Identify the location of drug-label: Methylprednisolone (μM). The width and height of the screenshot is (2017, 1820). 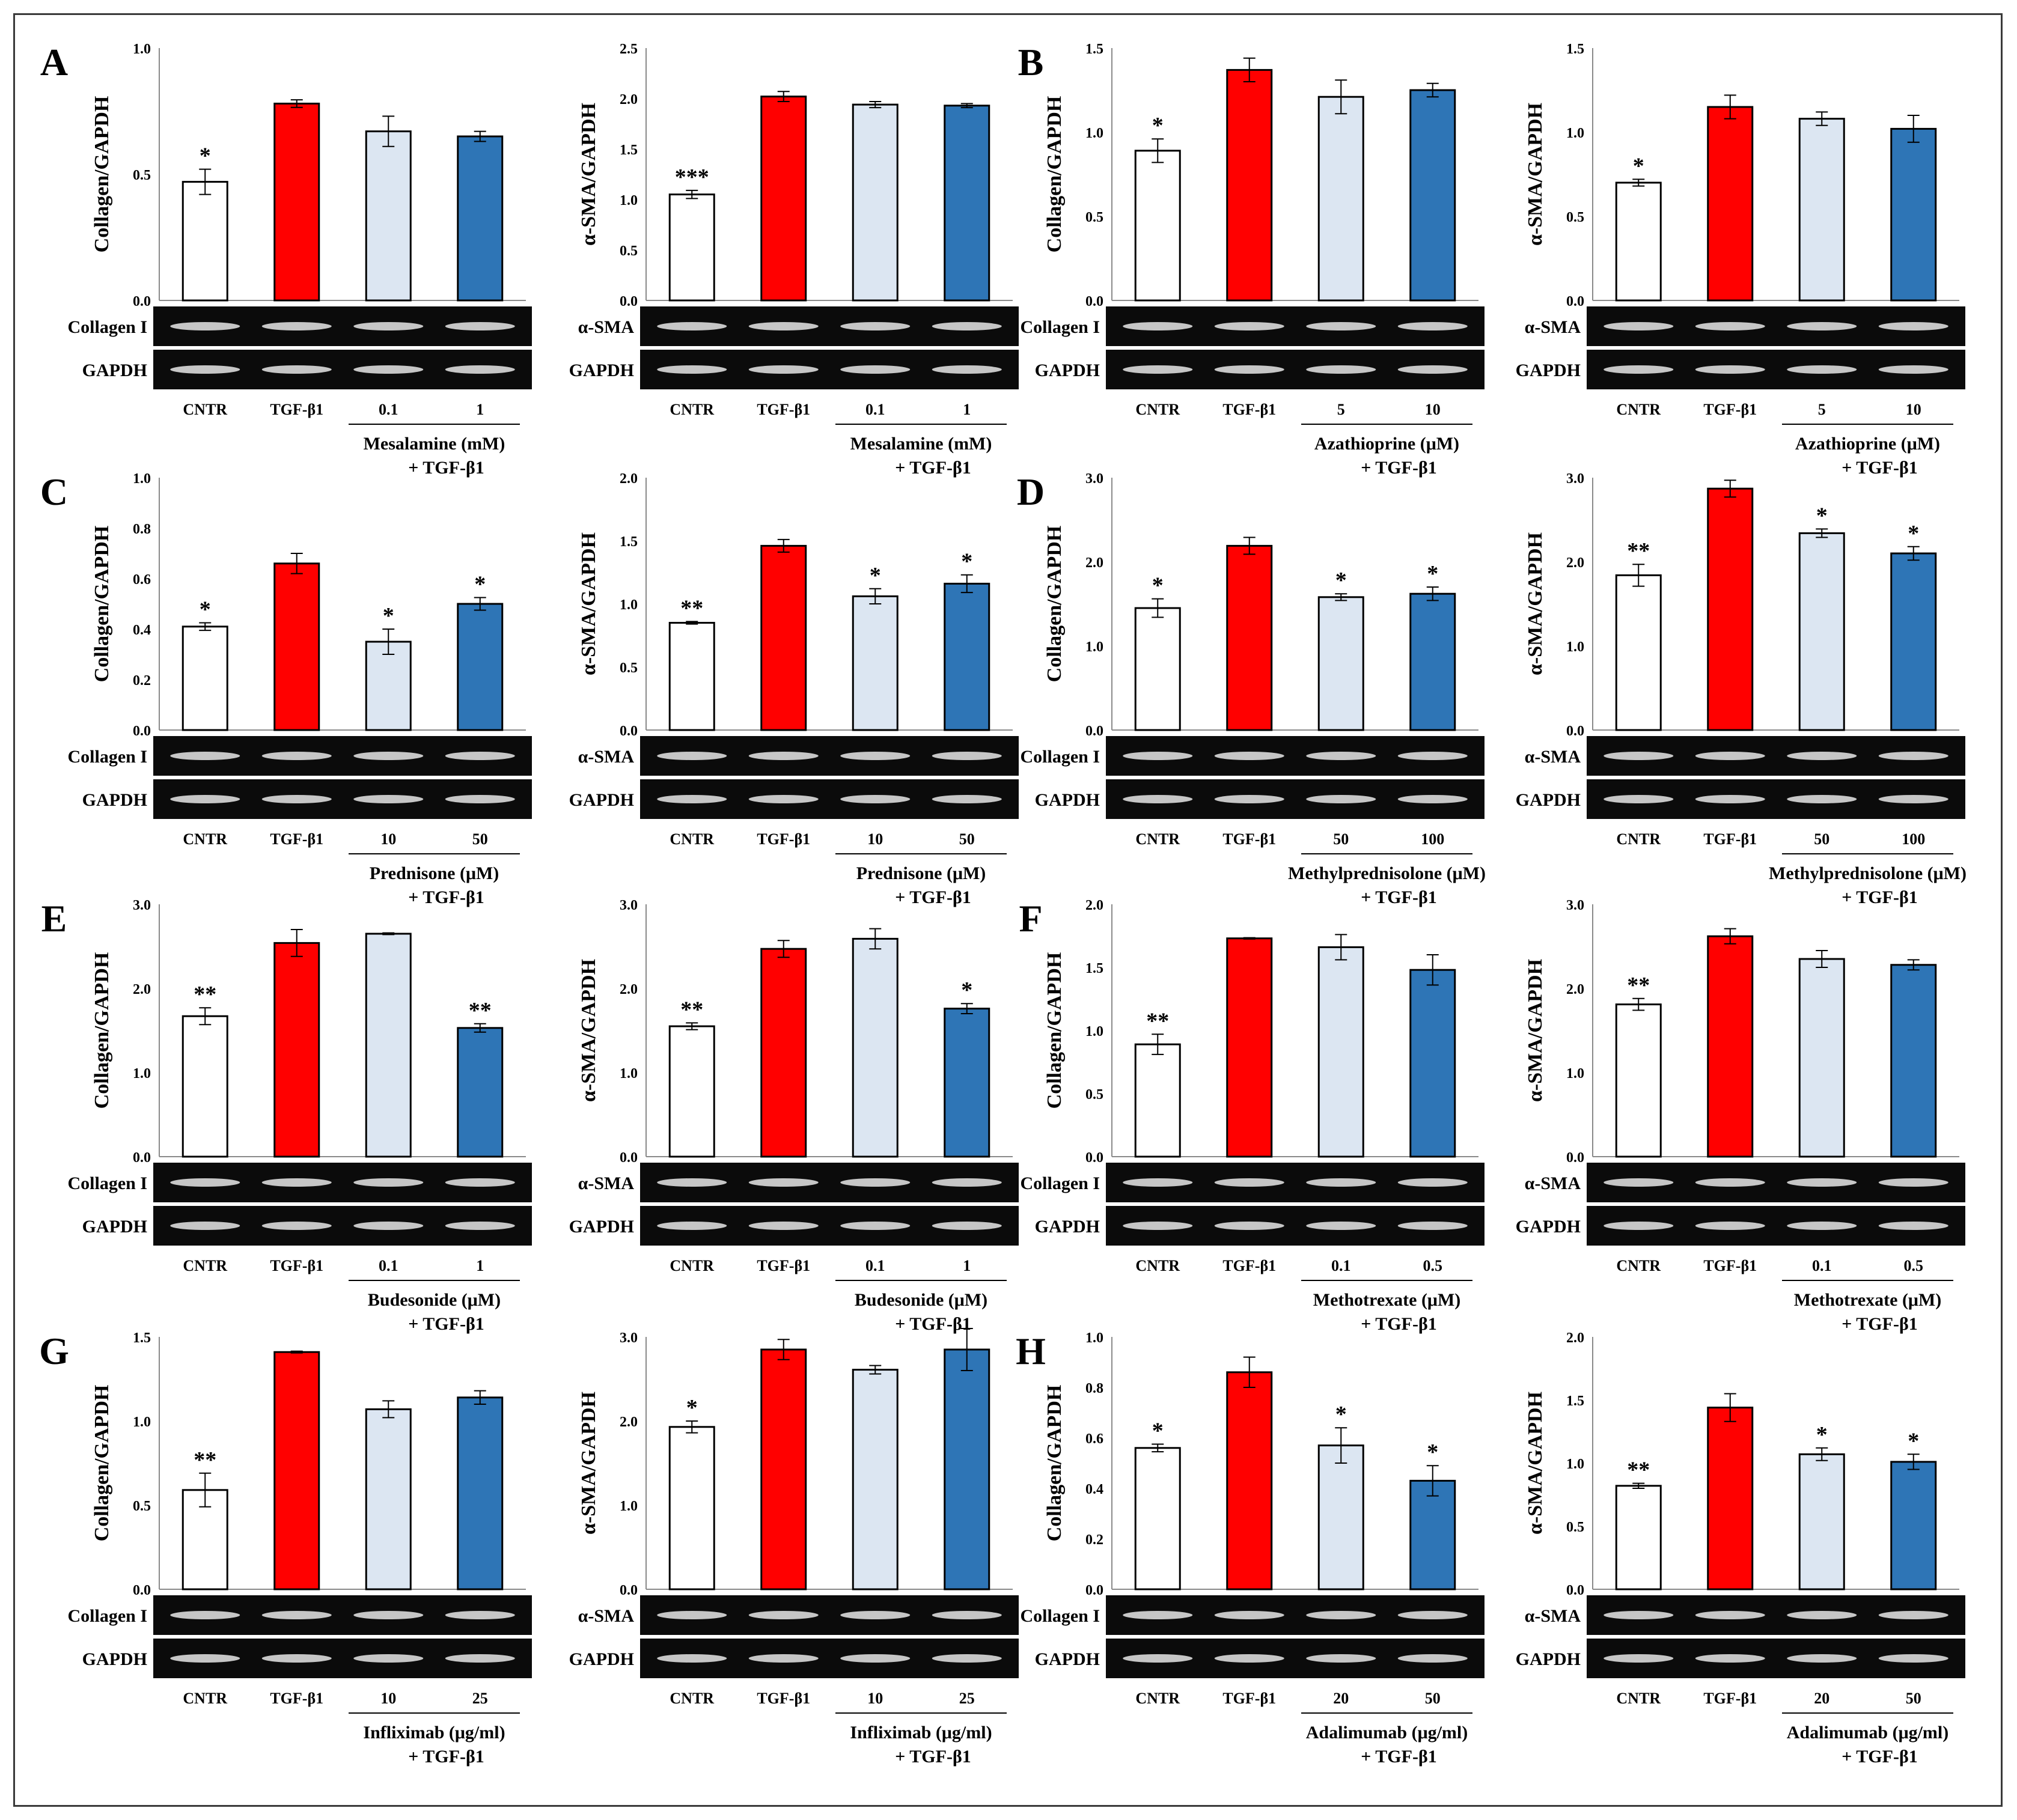
(1387, 873).